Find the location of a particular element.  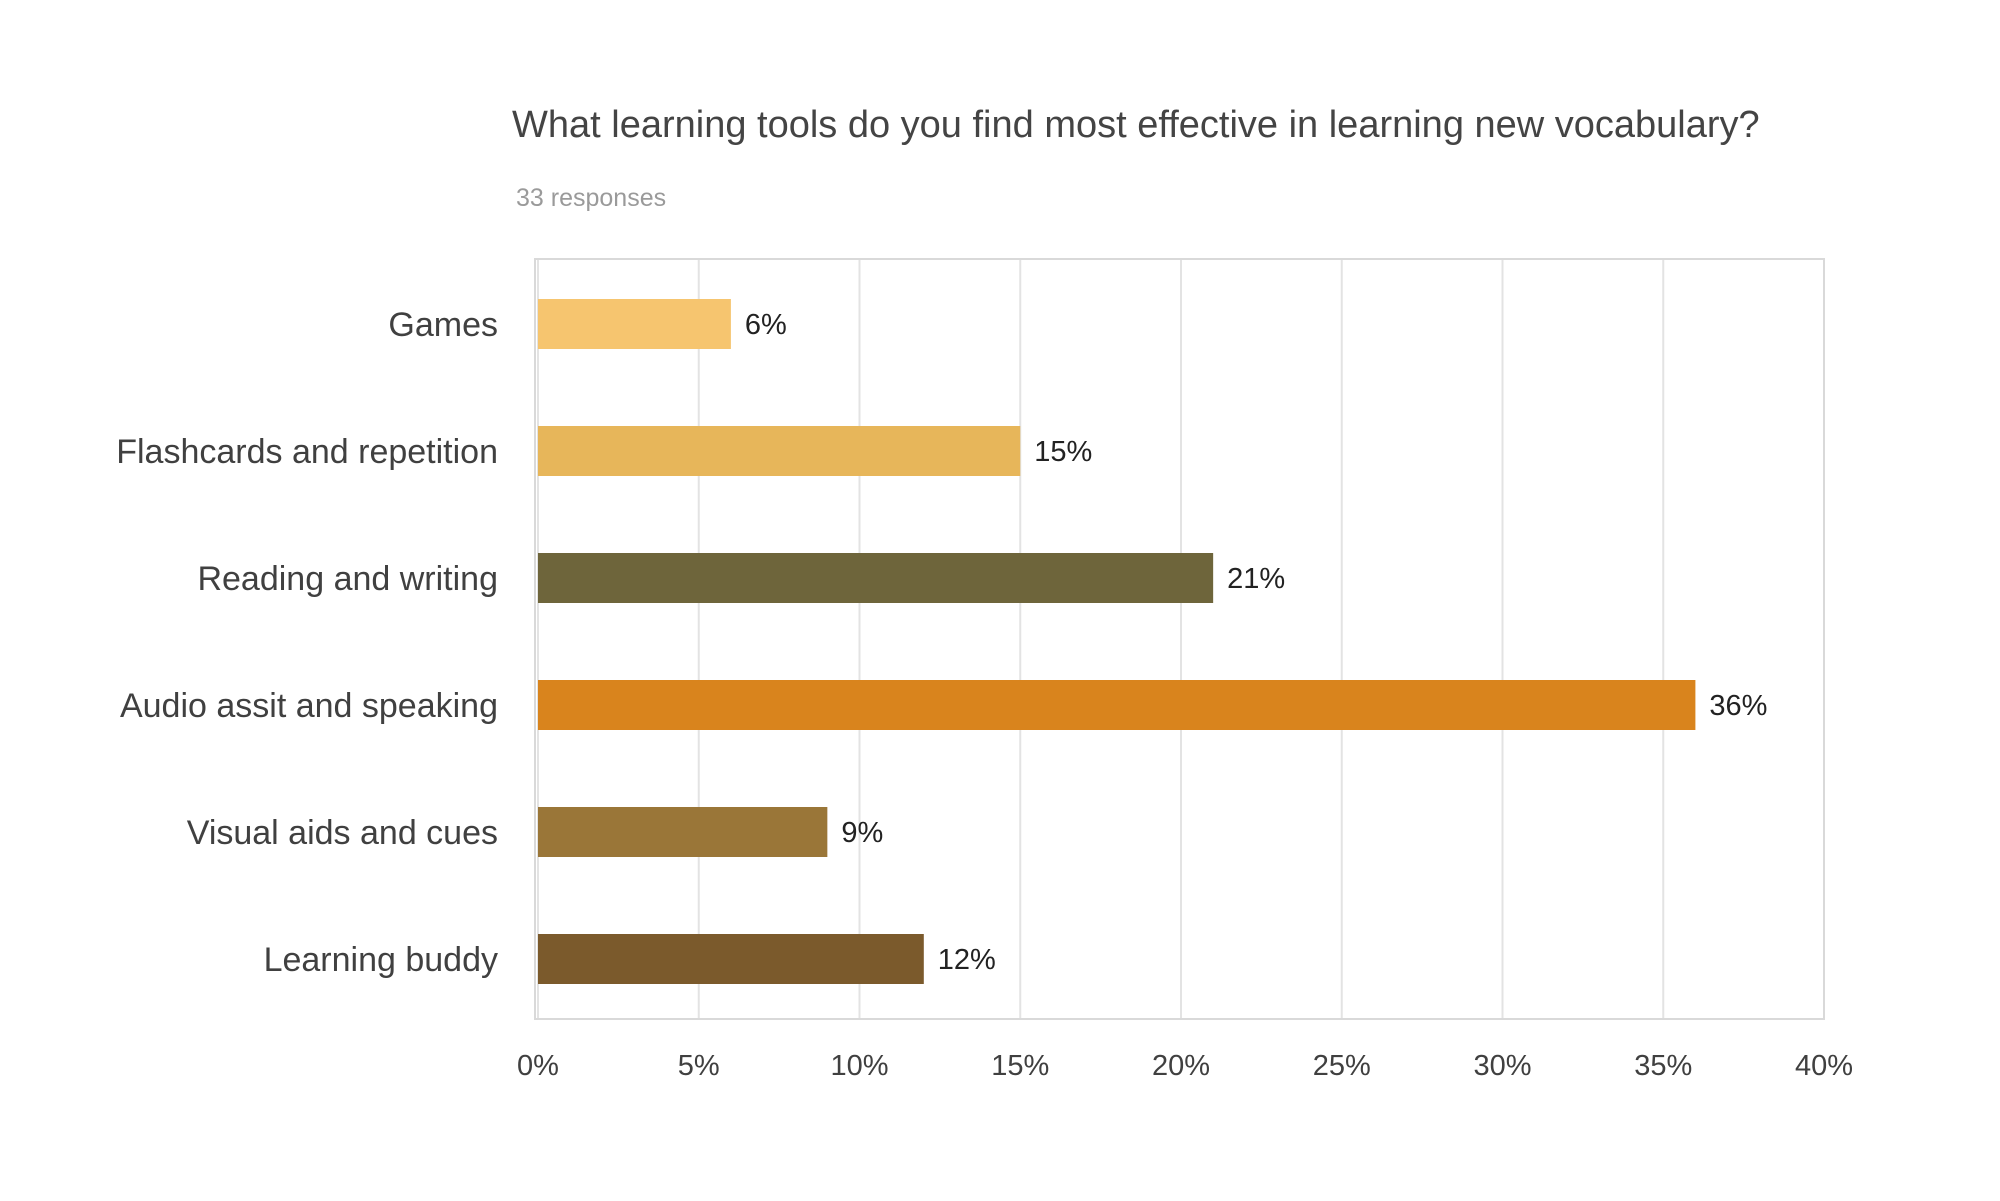

data-label: 9% is located at coordinates (862, 833).